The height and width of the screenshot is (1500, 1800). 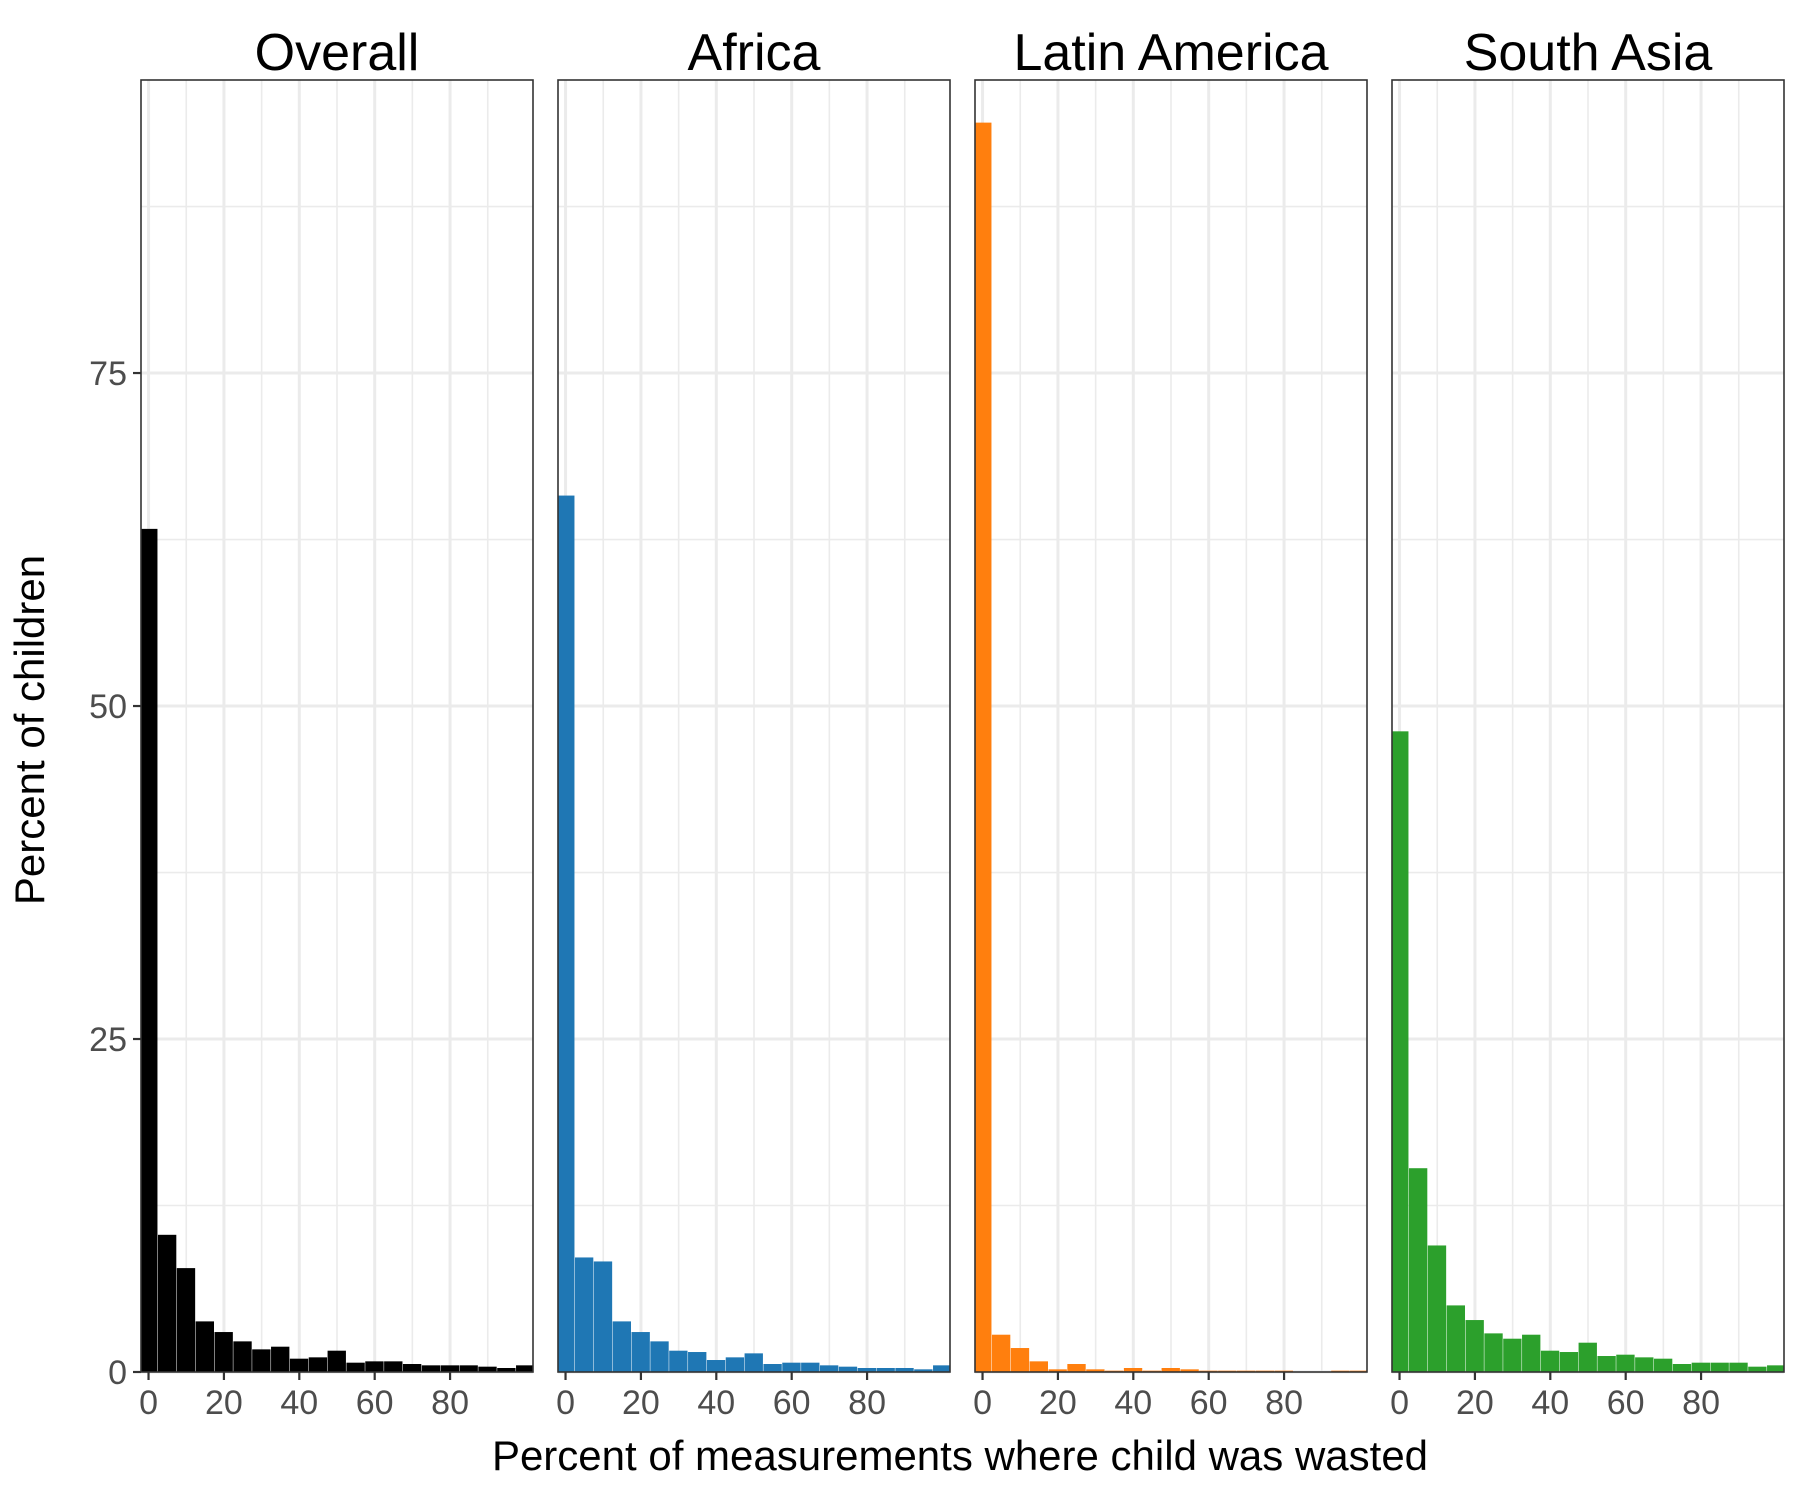 What do you see at coordinates (108, 707) in the screenshot?
I see `y-tick-label: 50` at bounding box center [108, 707].